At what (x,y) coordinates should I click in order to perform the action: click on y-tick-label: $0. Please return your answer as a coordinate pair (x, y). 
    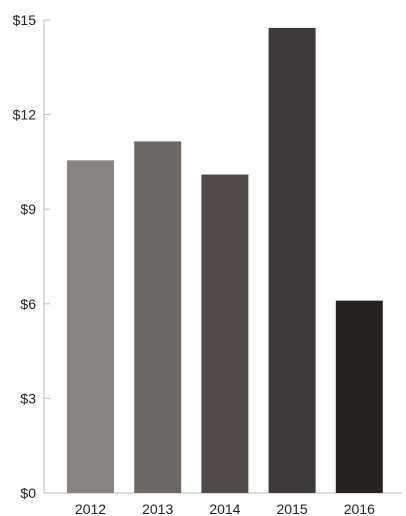
    Looking at the image, I should click on (28, 493).